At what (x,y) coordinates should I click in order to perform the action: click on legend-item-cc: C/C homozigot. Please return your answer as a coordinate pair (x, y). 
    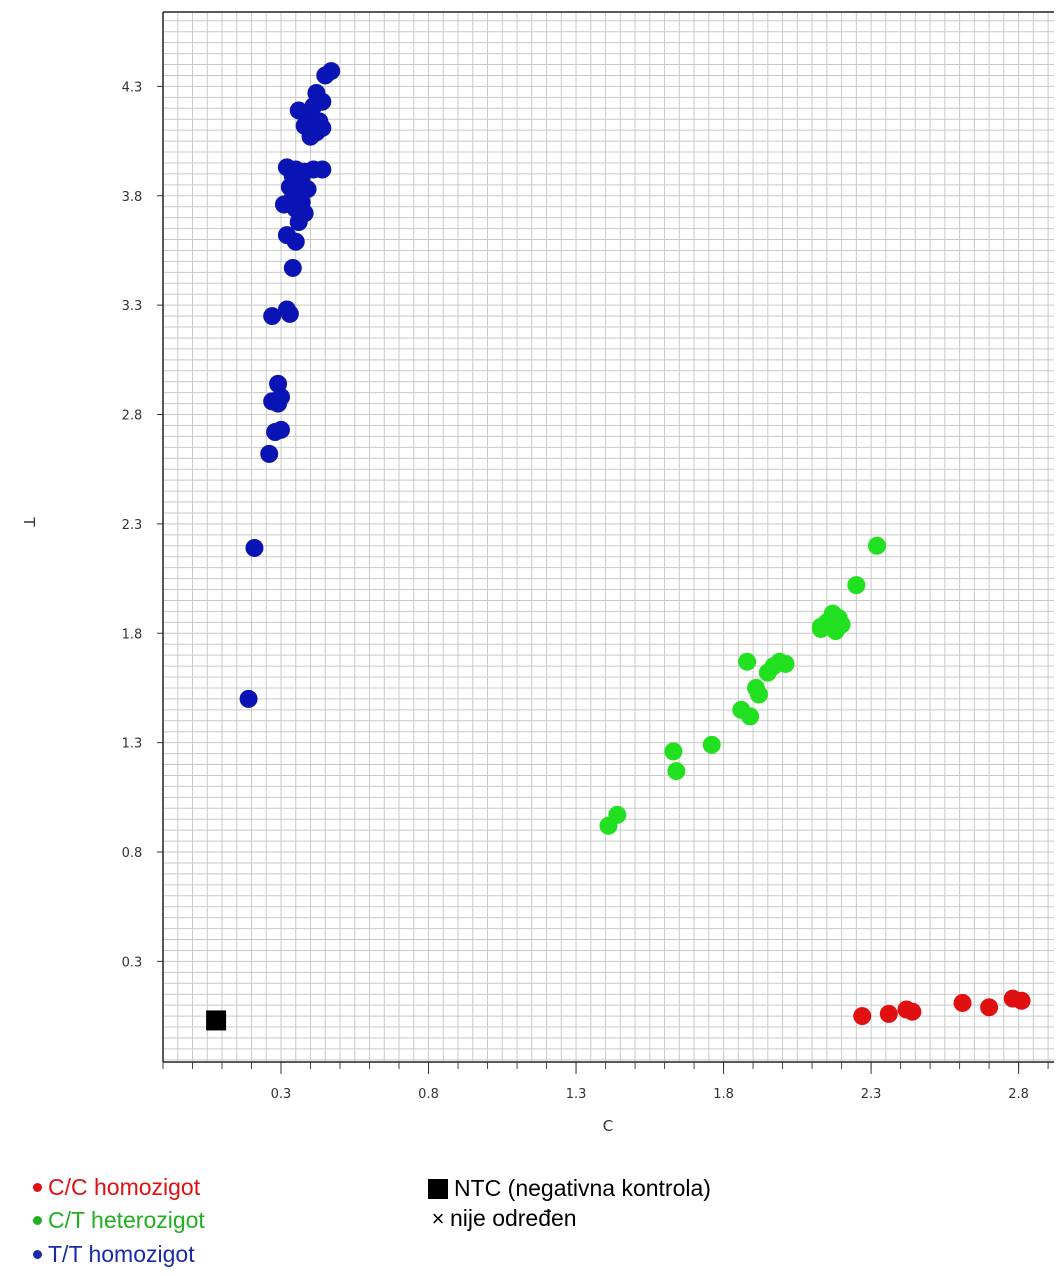
    Looking at the image, I should click on (116, 1187).